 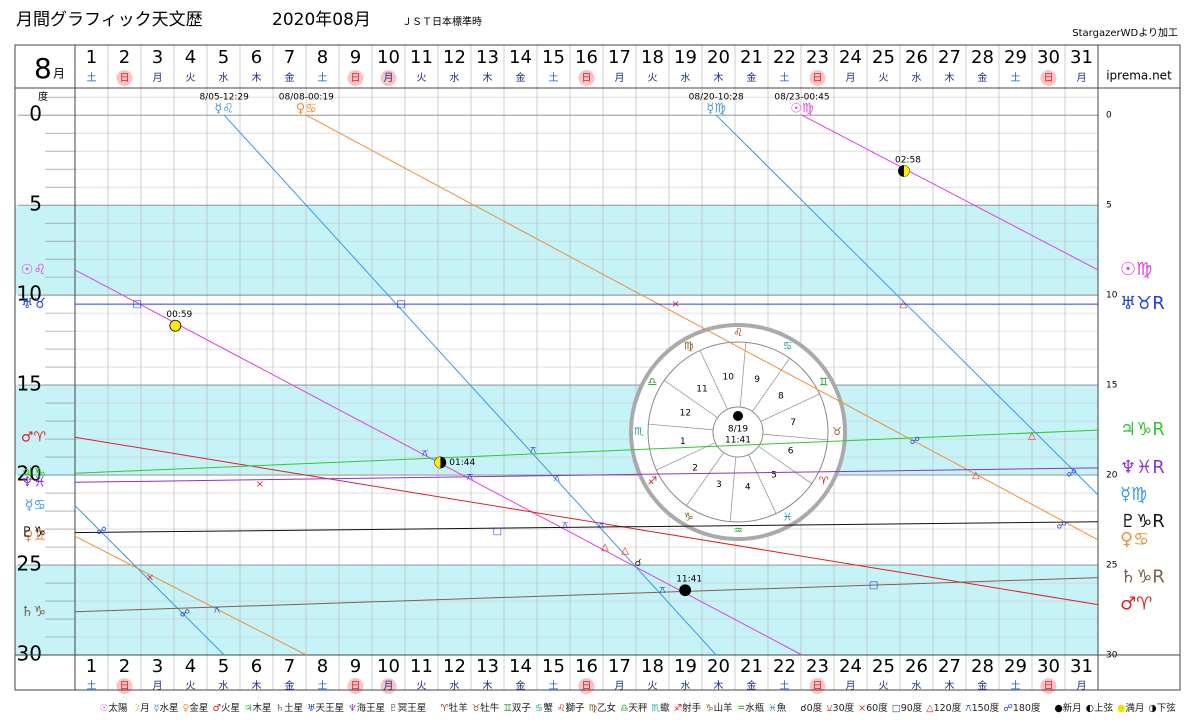 I want to click on house-number: 1, so click(x=683, y=442).